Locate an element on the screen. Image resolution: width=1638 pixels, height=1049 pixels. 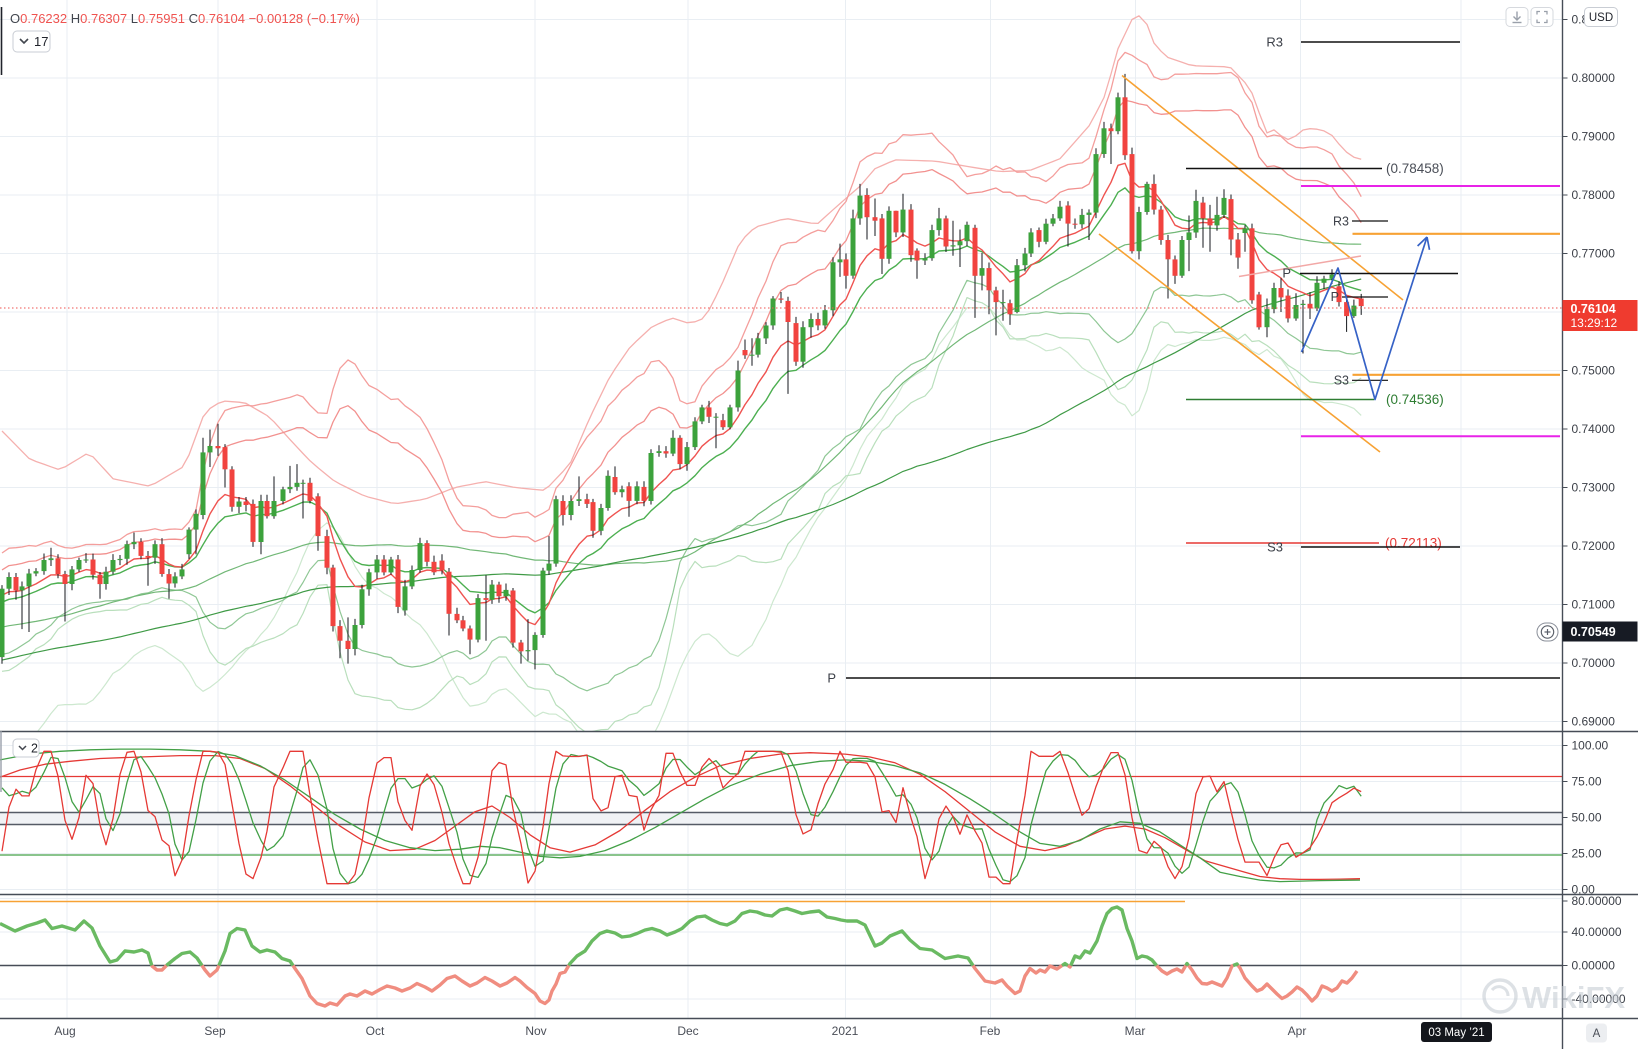
svg-text: (0.72113) is located at coordinates (1413, 543).